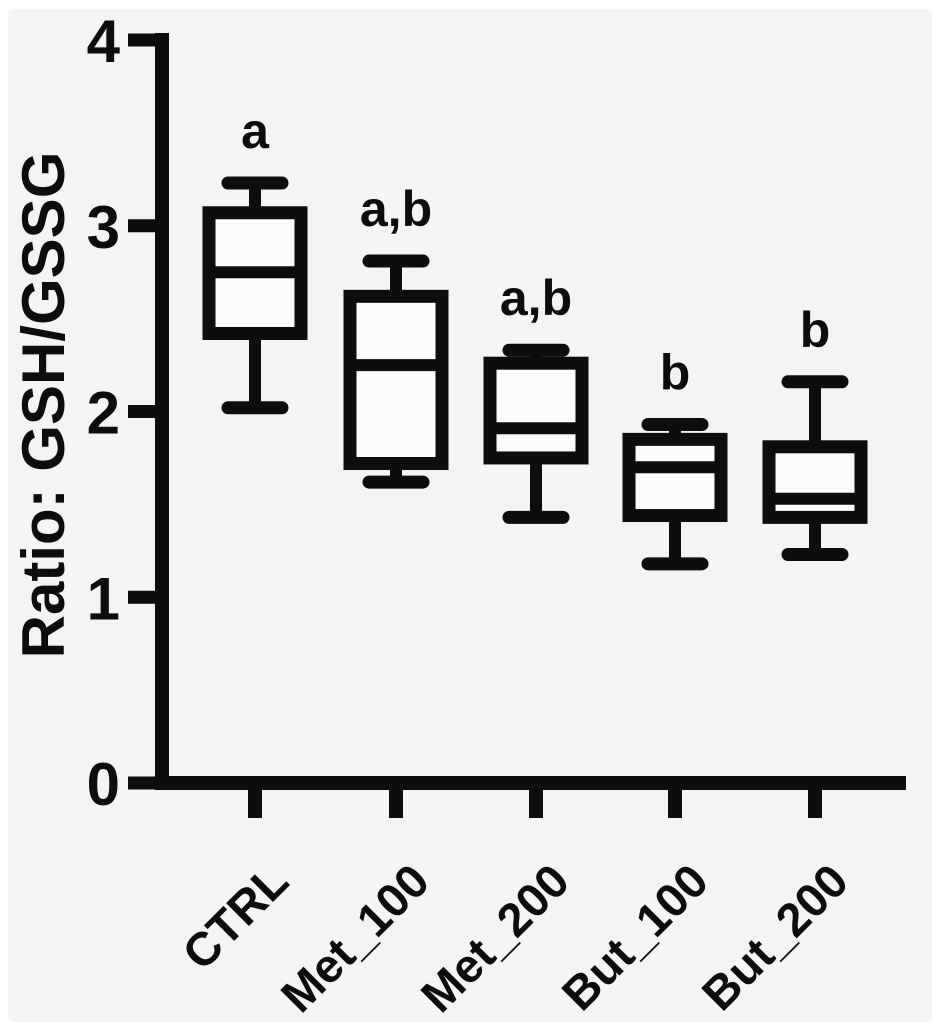 This screenshot has height=1032, width=942. What do you see at coordinates (815, 330) in the screenshot?
I see `significance-letter-But_200: b` at bounding box center [815, 330].